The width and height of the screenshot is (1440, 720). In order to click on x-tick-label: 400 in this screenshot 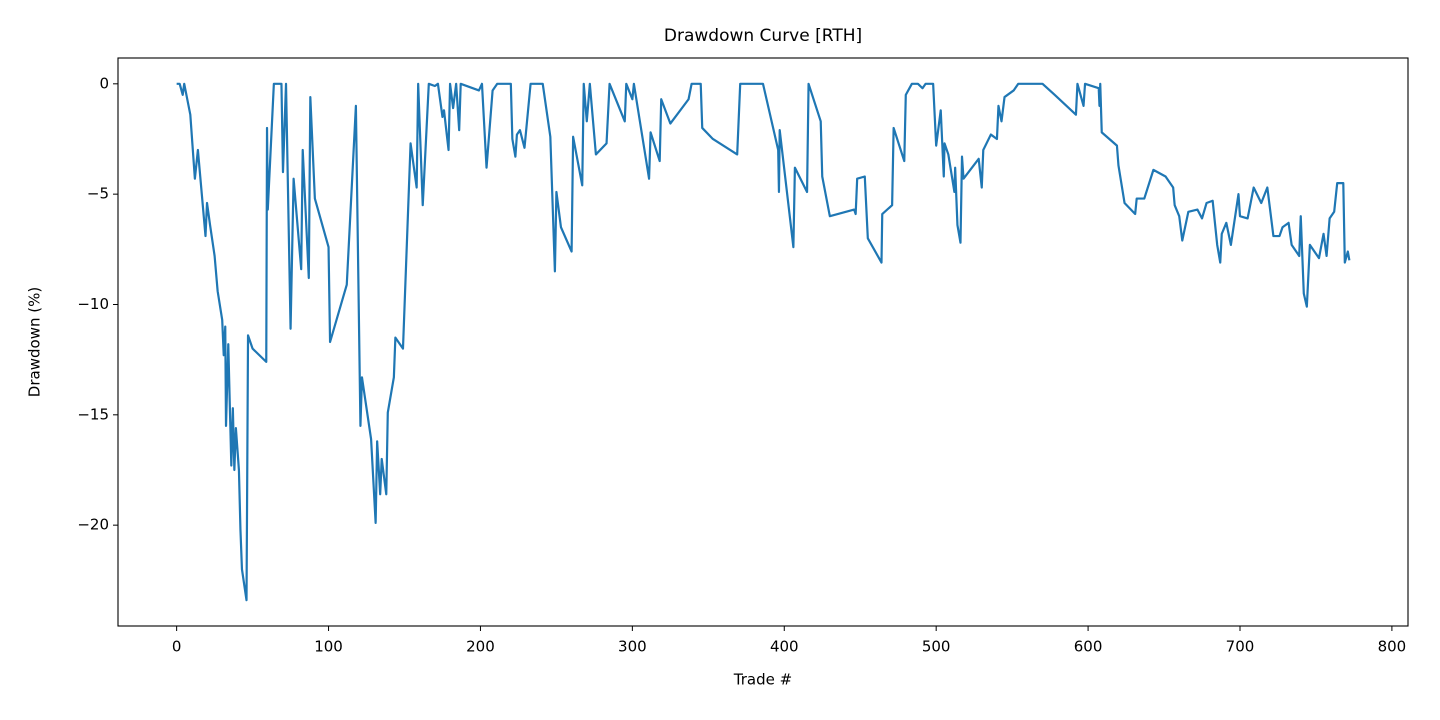, I will do `click(784, 647)`.